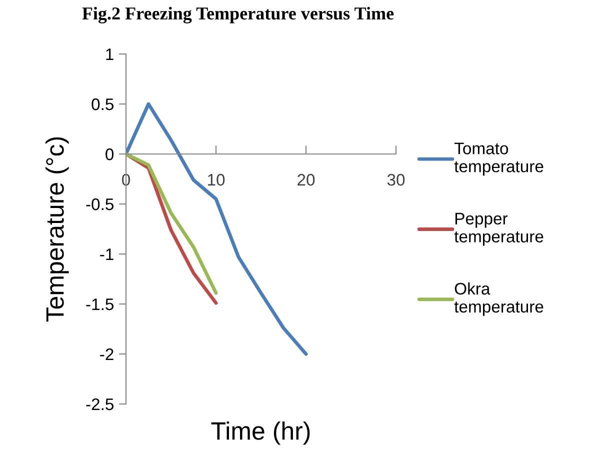  What do you see at coordinates (306, 180) in the screenshot?
I see `x-tick-label: 20` at bounding box center [306, 180].